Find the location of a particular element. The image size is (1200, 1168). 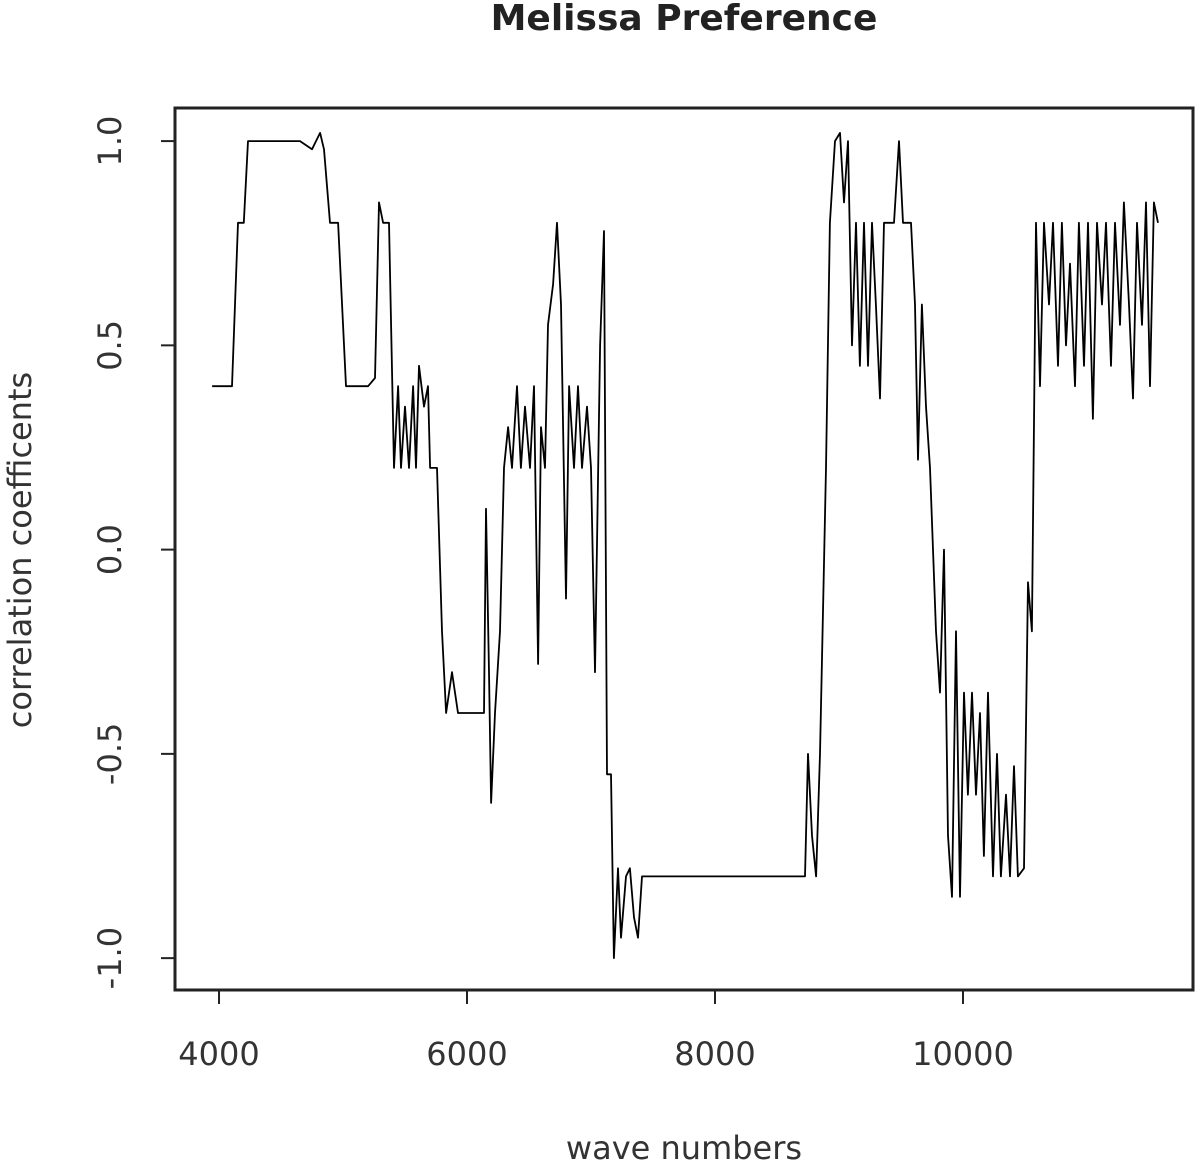

y-tick-label: -1.0 is located at coordinates (110, 958).